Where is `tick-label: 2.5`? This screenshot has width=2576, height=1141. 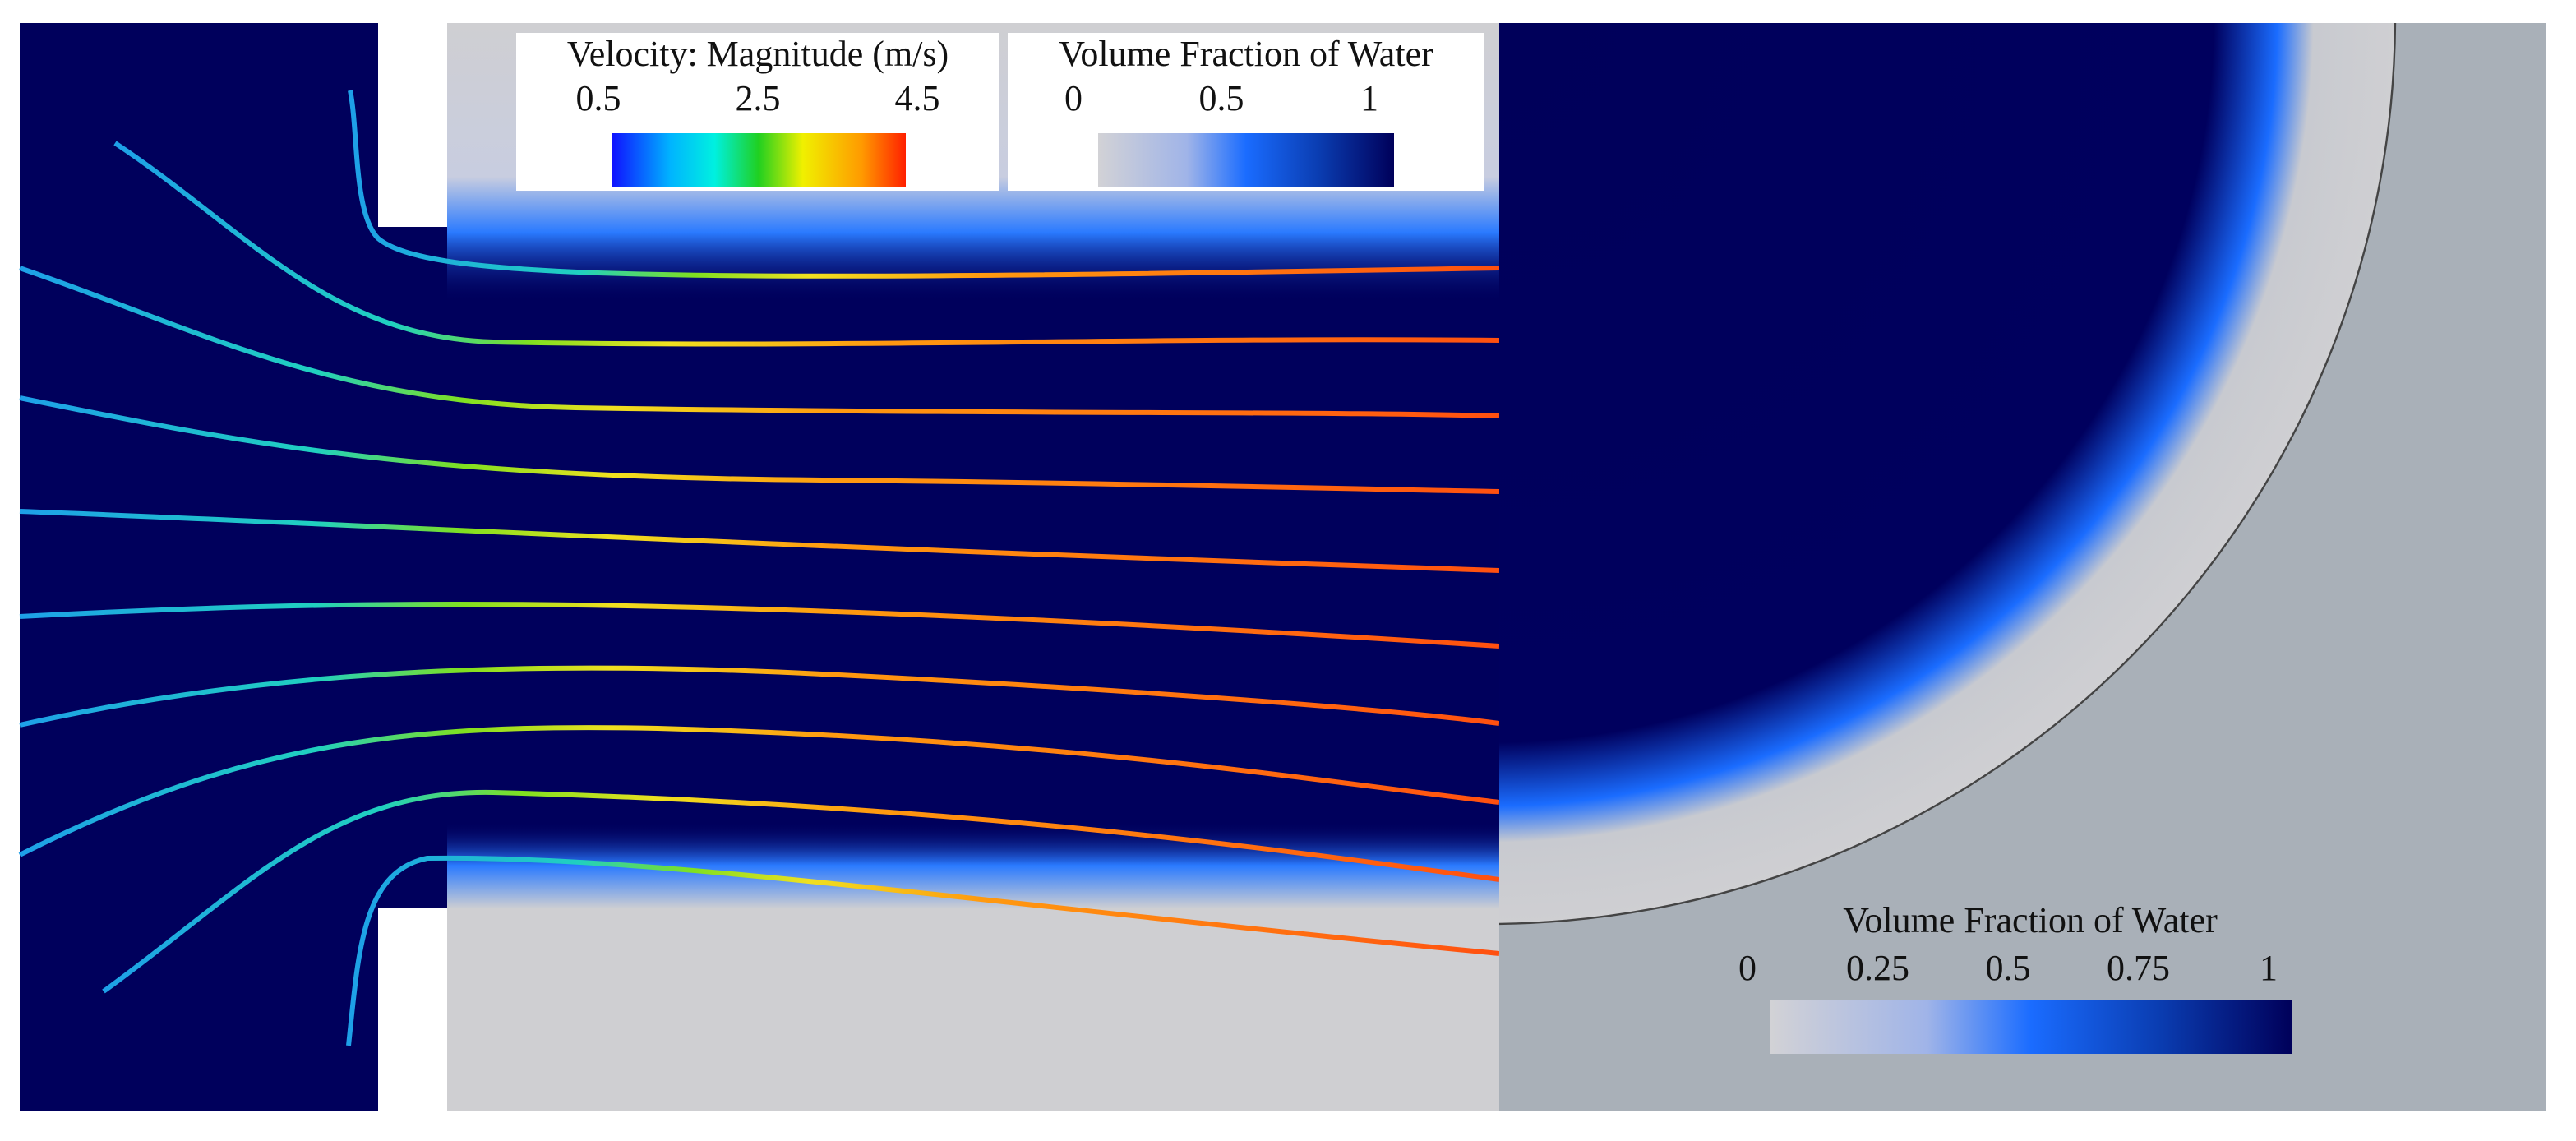 tick-label: 2.5 is located at coordinates (758, 98).